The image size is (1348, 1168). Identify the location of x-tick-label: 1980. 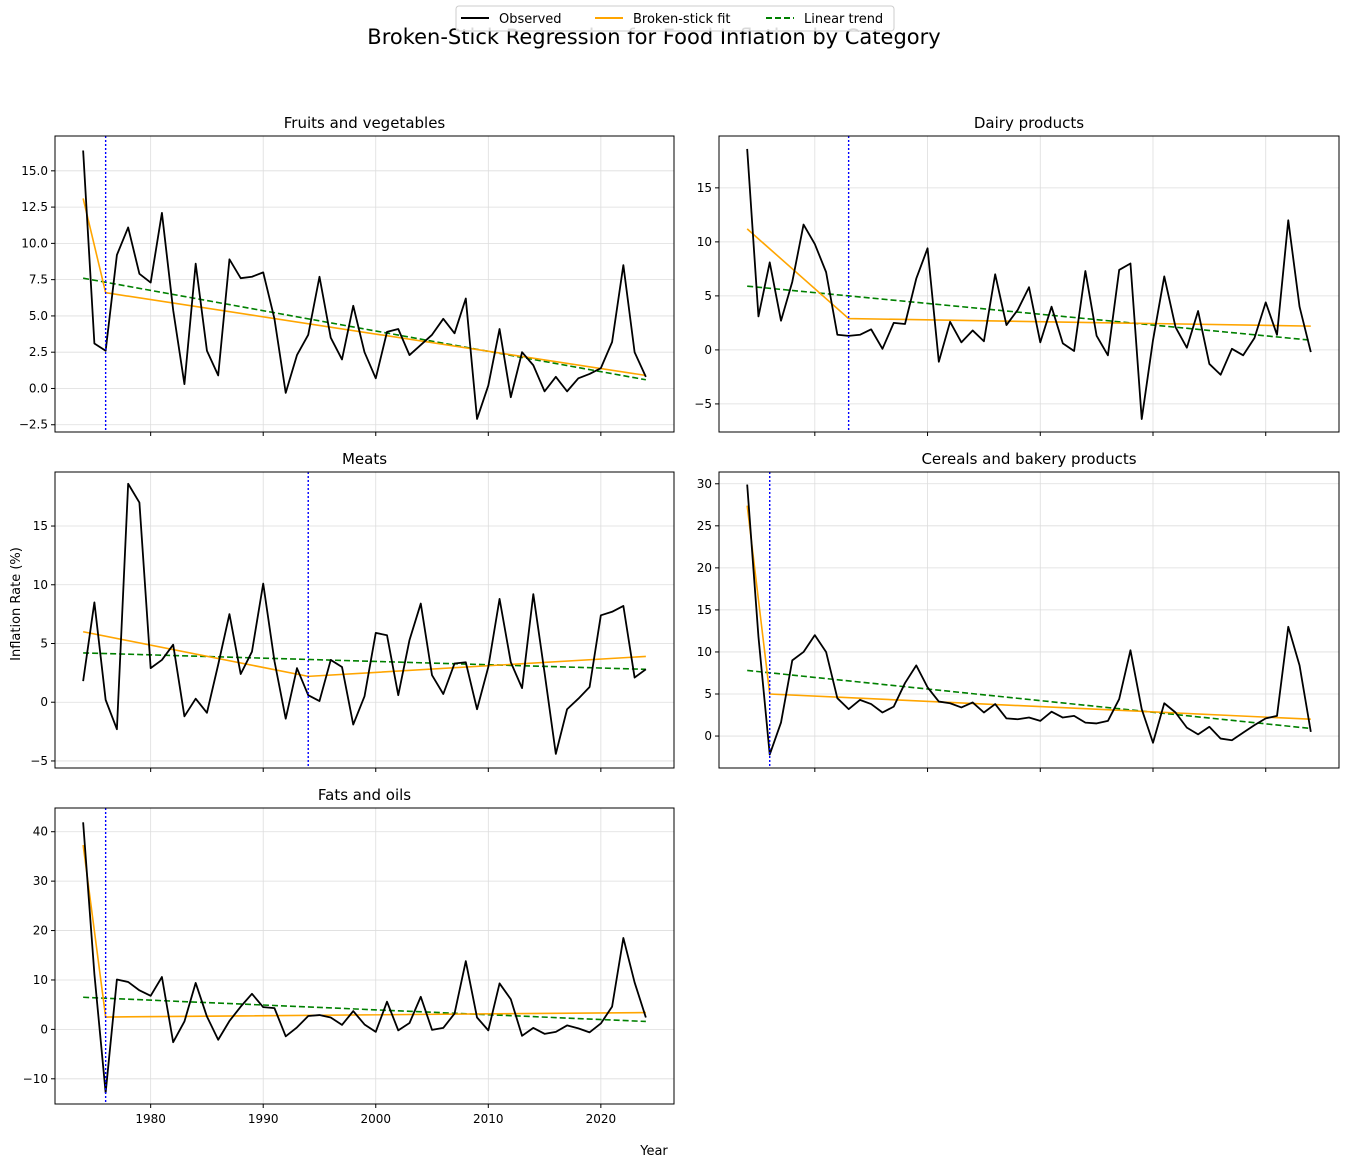
(150, 1119).